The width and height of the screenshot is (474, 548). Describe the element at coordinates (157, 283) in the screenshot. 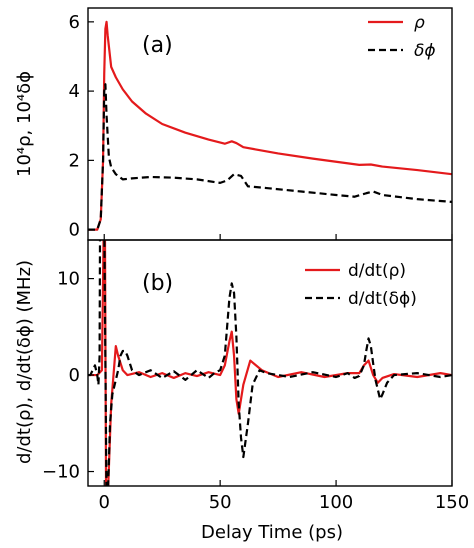

I see `panel-b-label: (b)` at that location.